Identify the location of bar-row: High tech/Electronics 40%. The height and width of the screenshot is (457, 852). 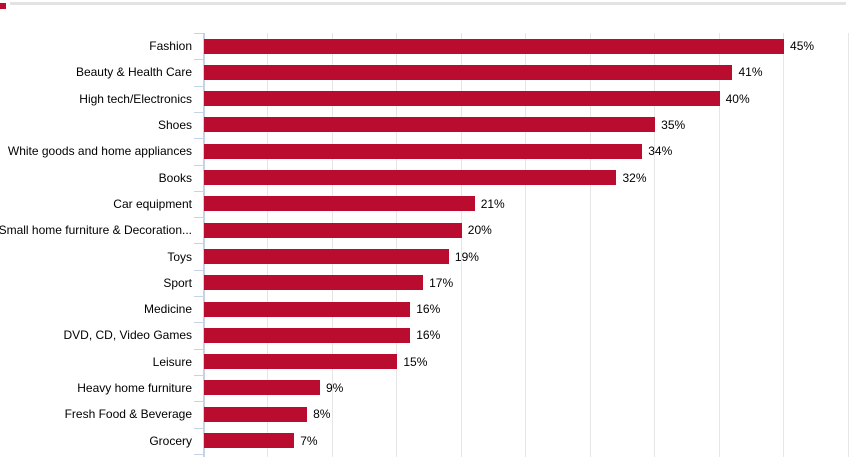
(426, 99).